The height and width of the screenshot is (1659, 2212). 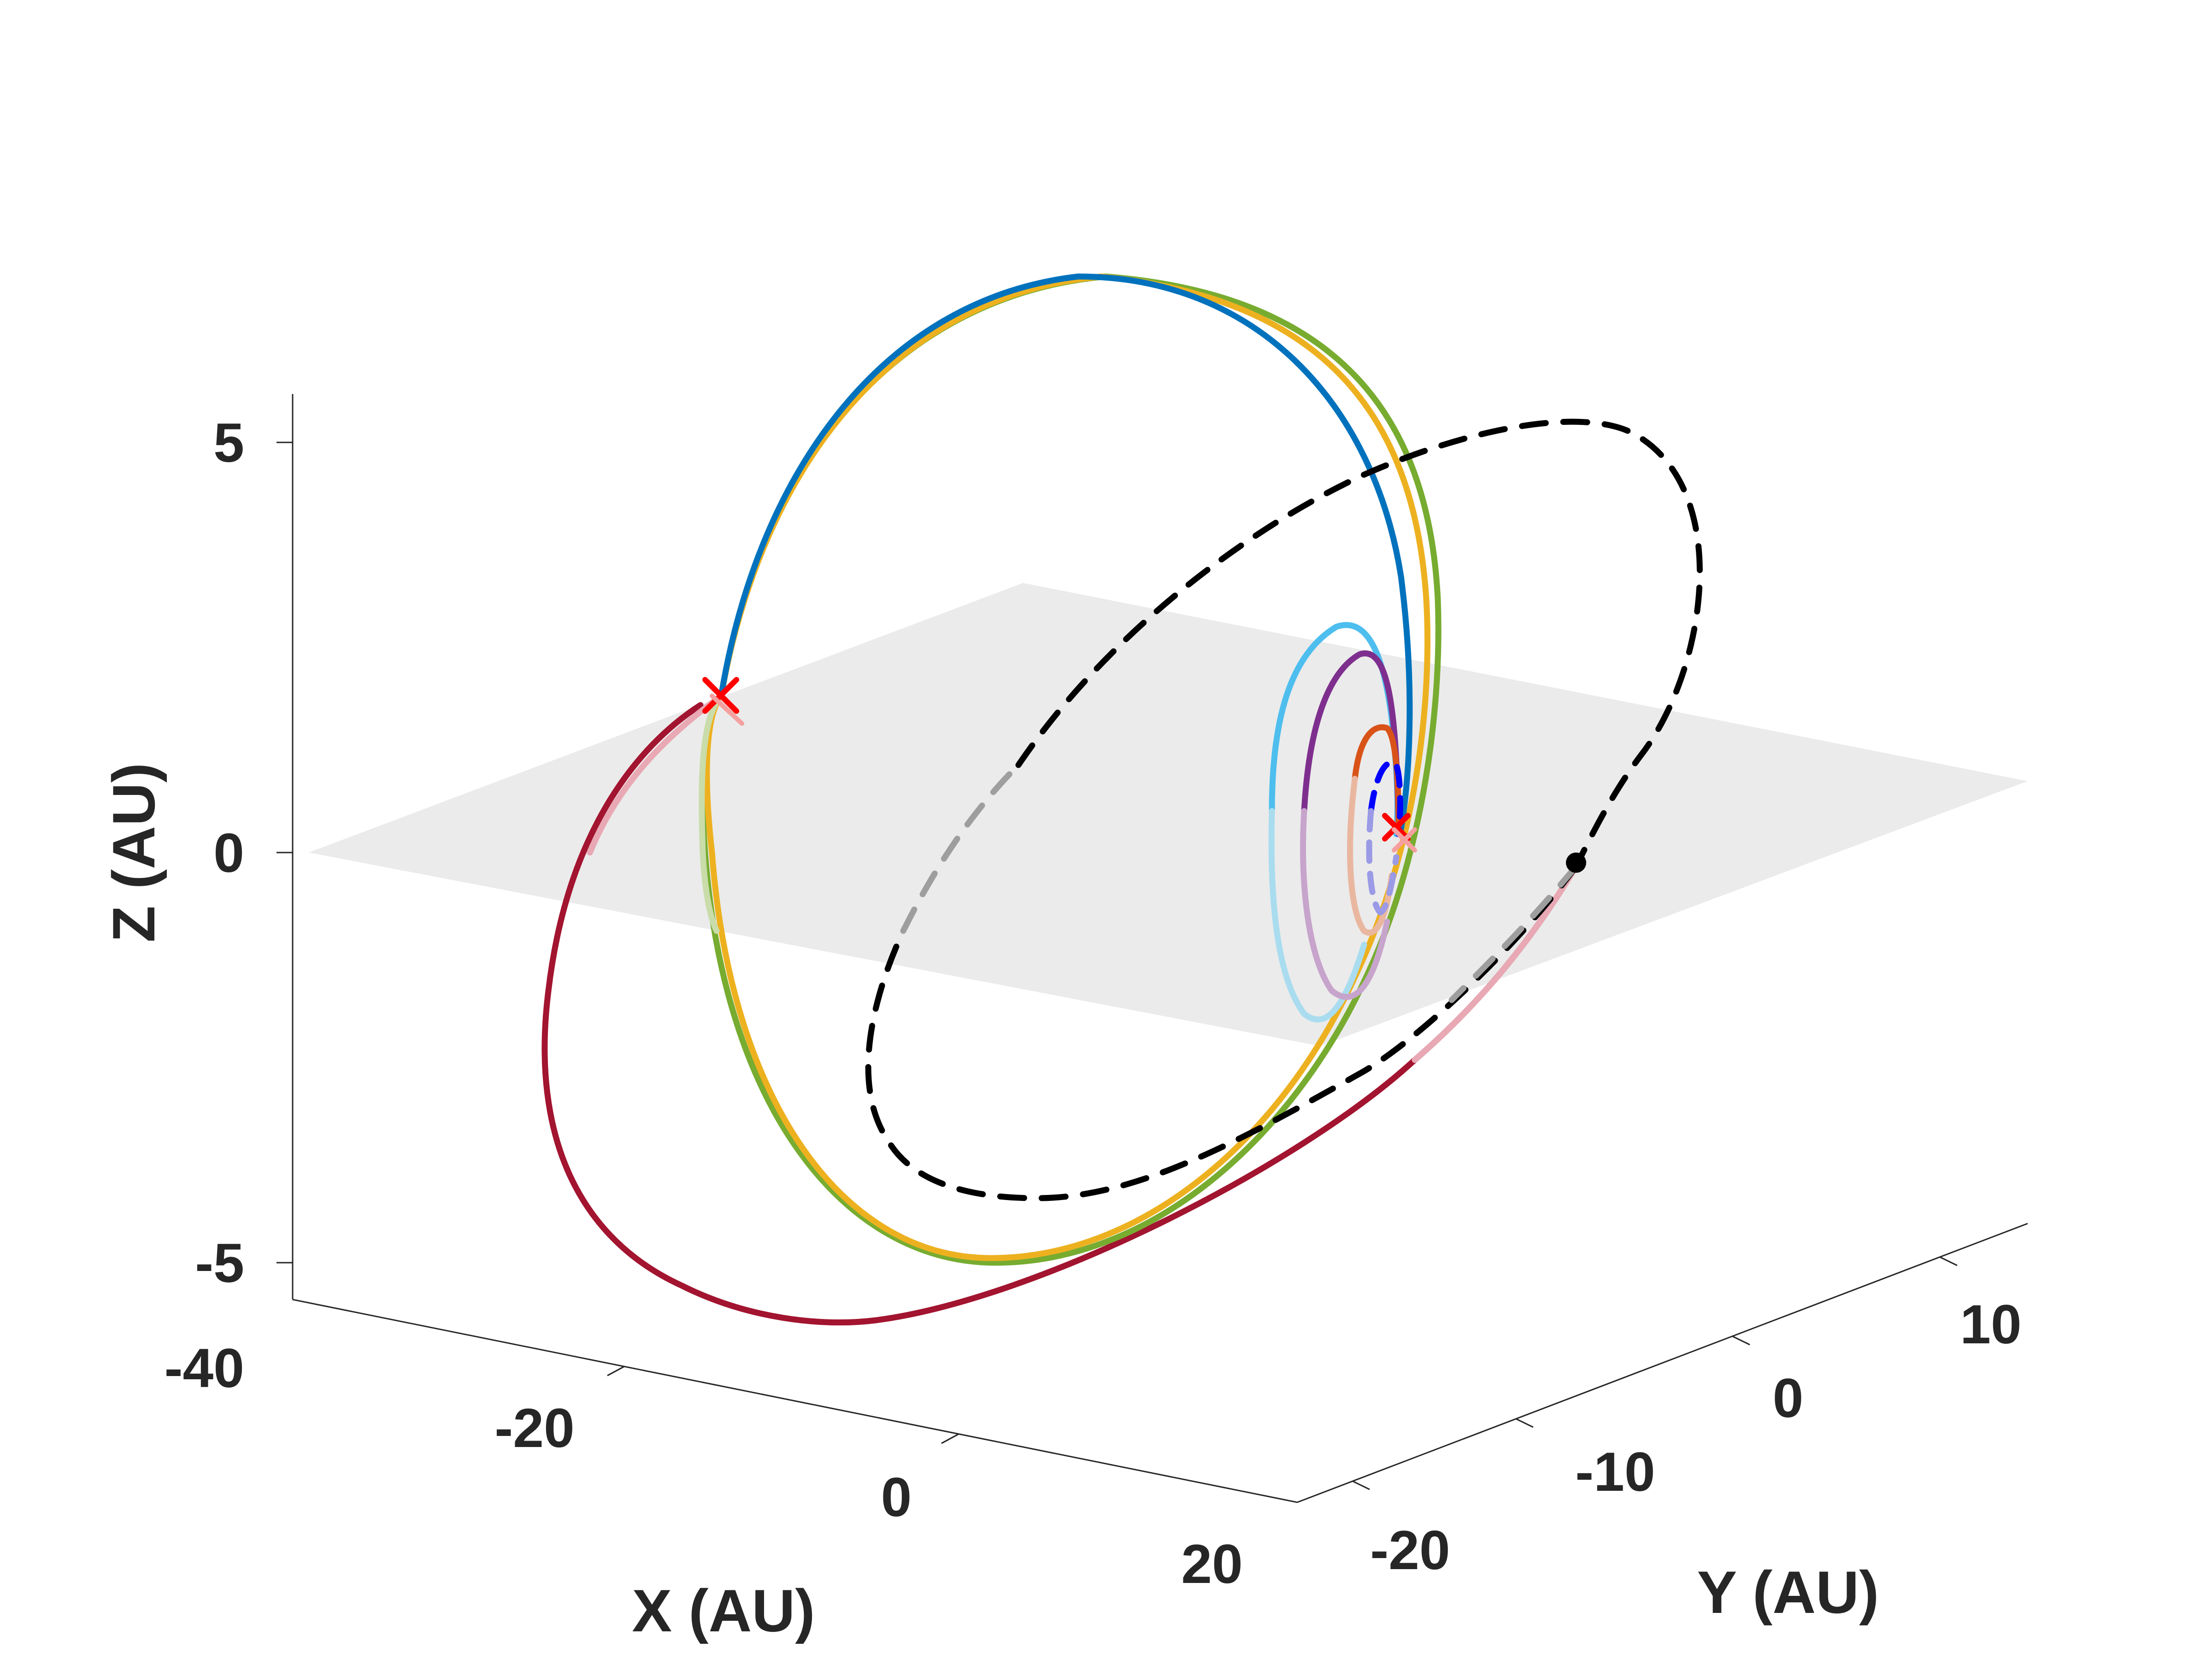 What do you see at coordinates (228, 443) in the screenshot?
I see `z-tick-label: 5` at bounding box center [228, 443].